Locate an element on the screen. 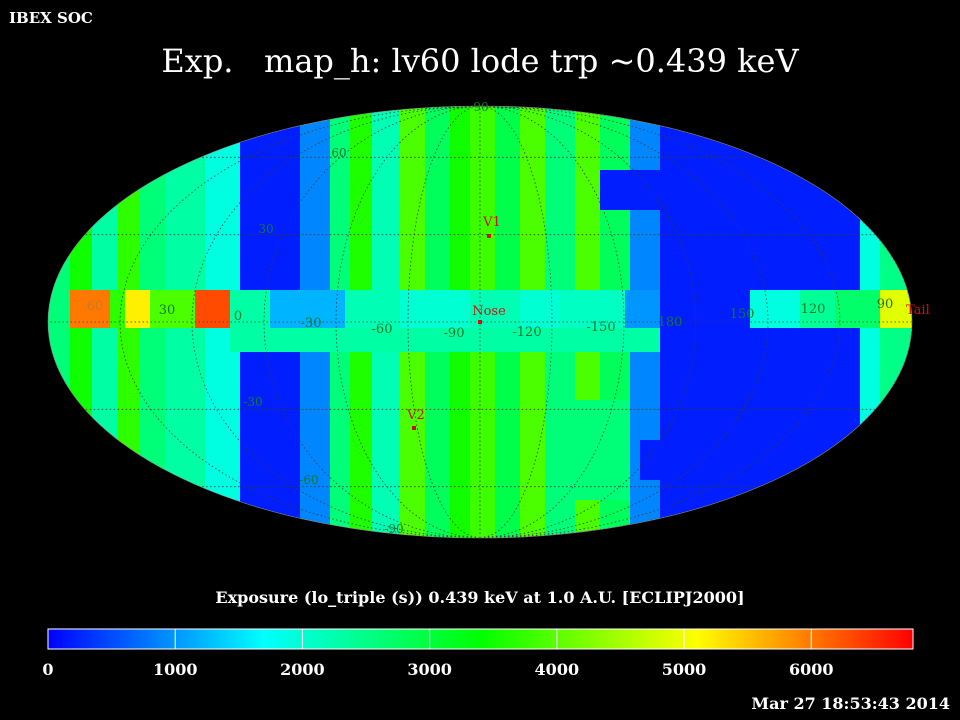  latitude-label: -60 is located at coordinates (308, 480).